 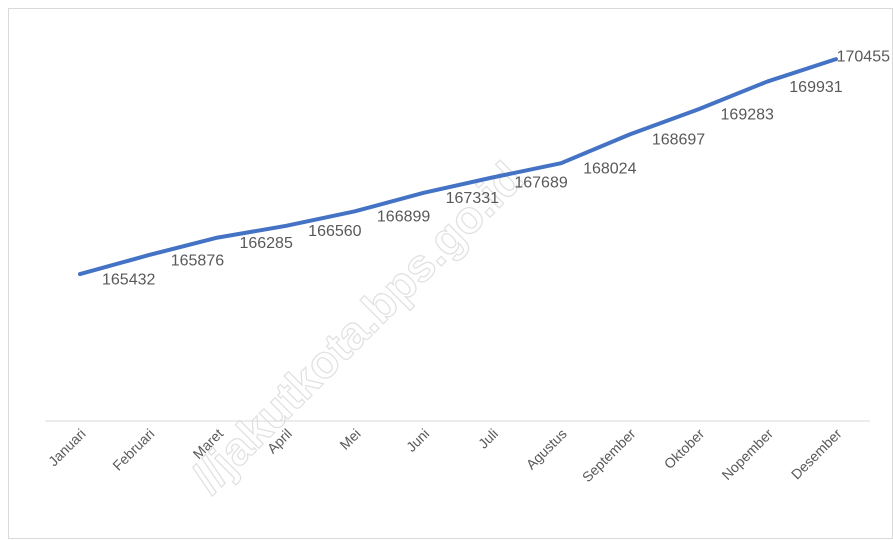 I want to click on data-label: 167331, so click(x=472, y=198).